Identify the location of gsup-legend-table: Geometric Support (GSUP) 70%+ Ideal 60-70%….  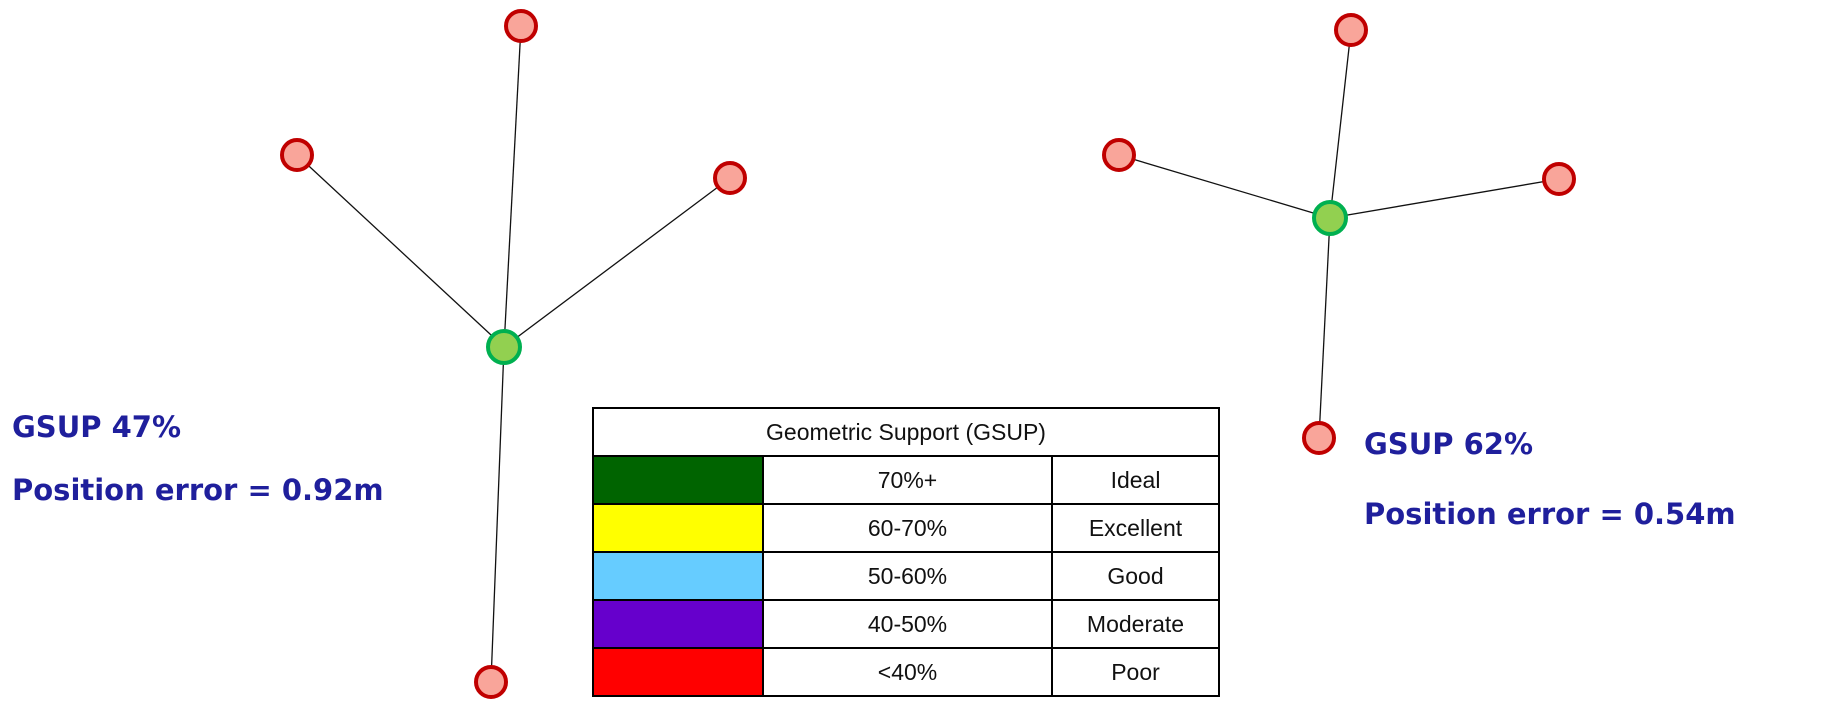
(906, 552).